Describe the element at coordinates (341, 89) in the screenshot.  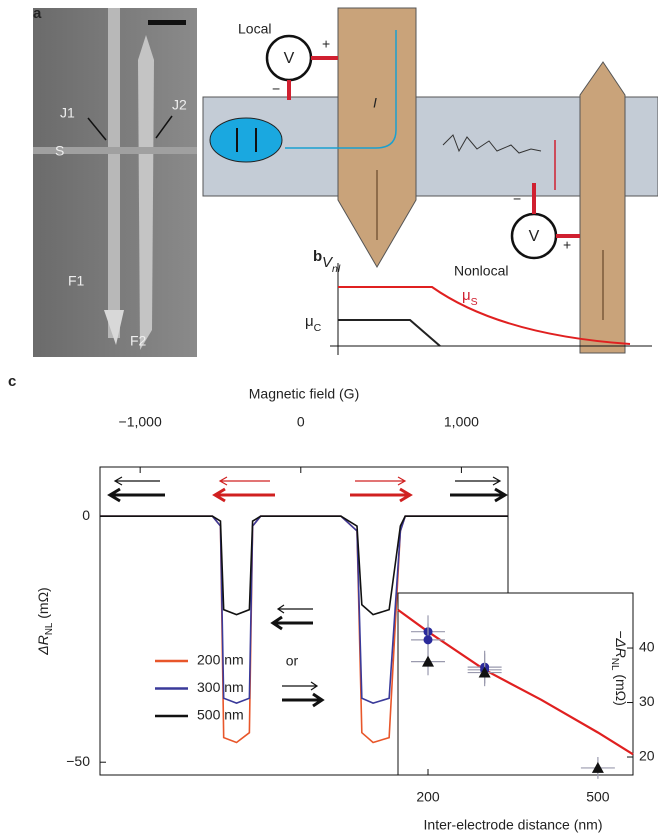
I see `current-path` at that location.